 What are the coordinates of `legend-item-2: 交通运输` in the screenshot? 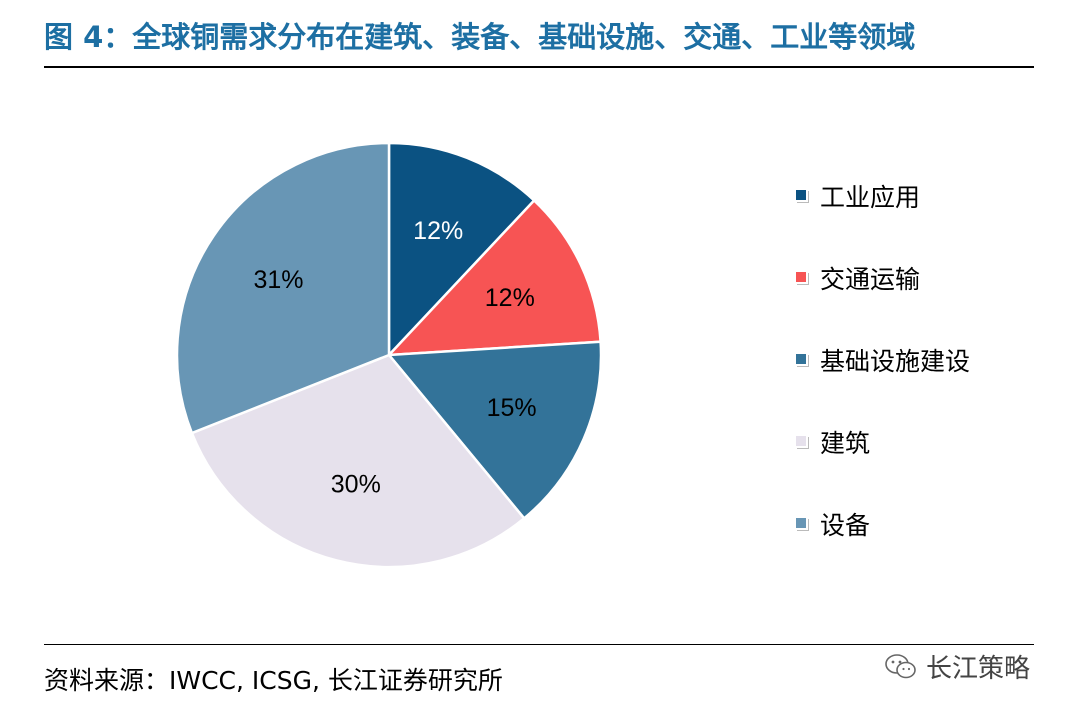 It's located at (858, 278).